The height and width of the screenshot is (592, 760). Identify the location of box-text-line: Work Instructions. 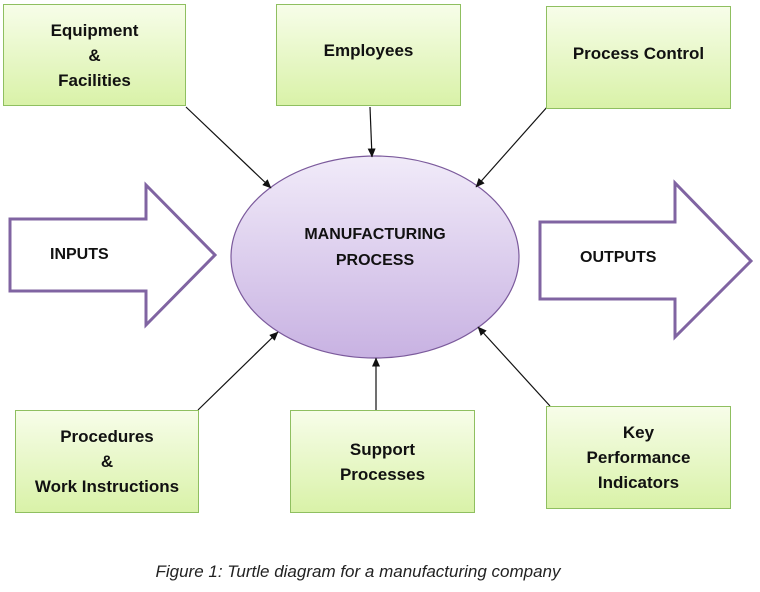
(107, 486).